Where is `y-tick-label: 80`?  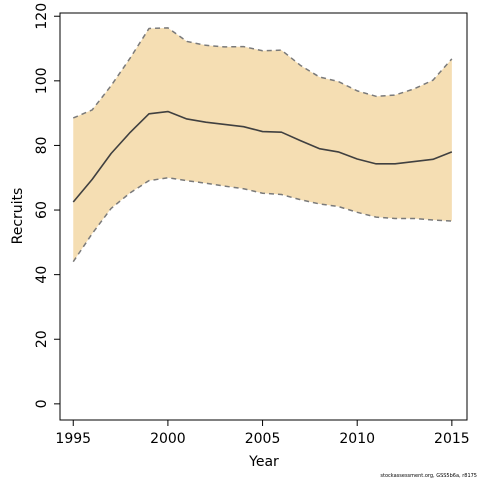 y-tick-label: 80 is located at coordinates (42, 146).